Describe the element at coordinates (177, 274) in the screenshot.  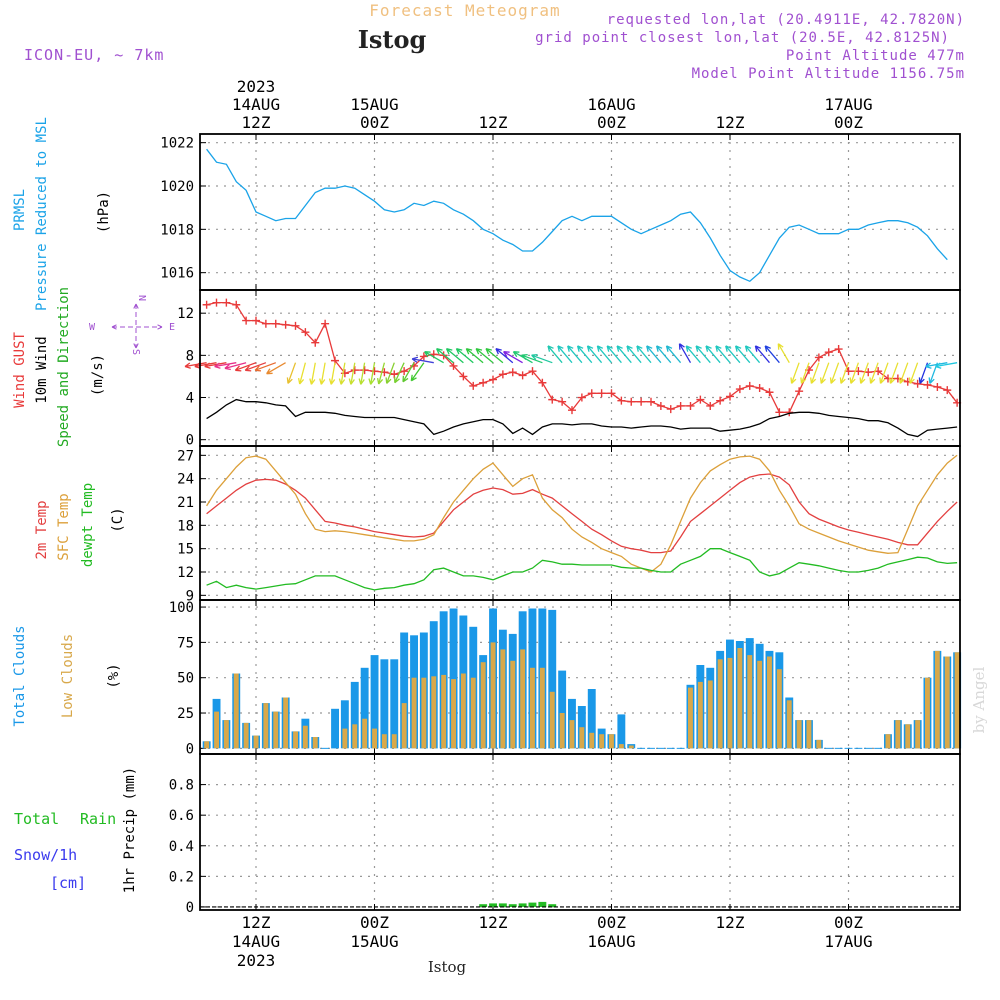
I see `y-tick-label: 1016` at that location.